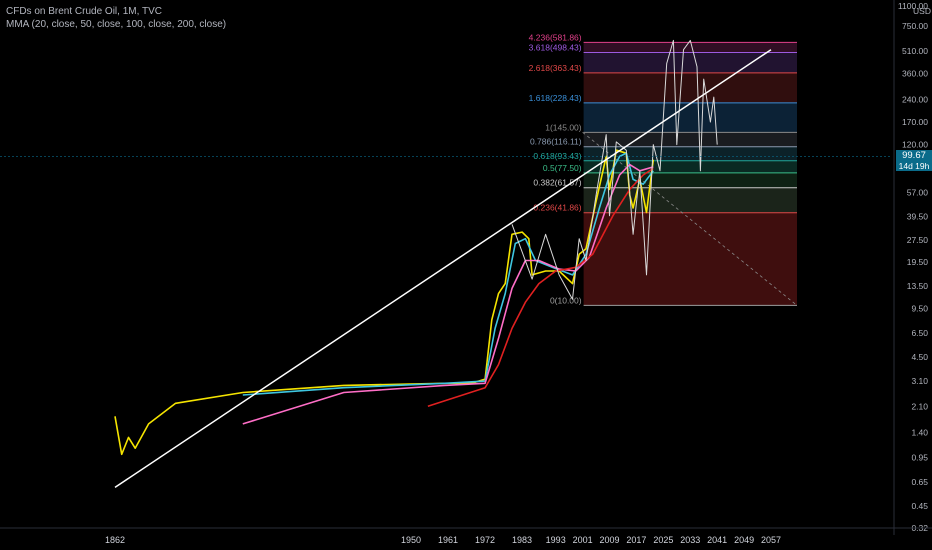 The image size is (932, 550). Describe the element at coordinates (918, 286) in the screenshot. I see `y-tick-label: 13.50` at that location.